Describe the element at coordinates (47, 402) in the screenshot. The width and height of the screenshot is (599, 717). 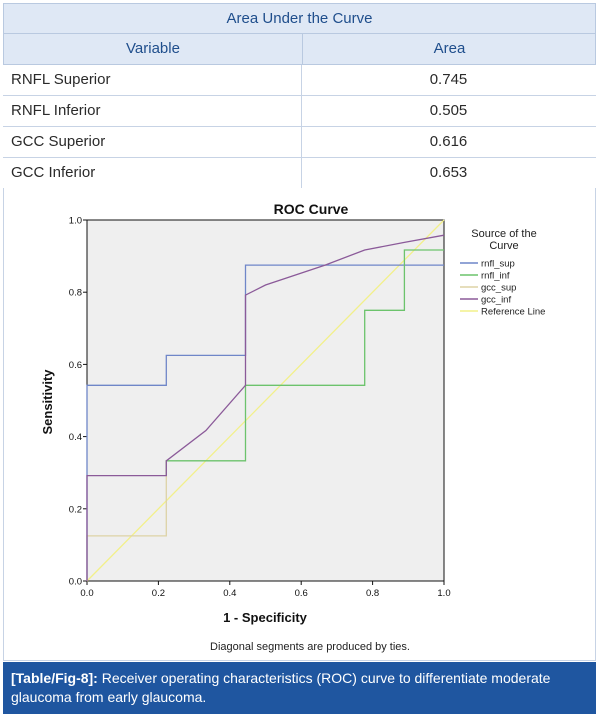
I see `y-axis-label: Sensitivity` at that location.